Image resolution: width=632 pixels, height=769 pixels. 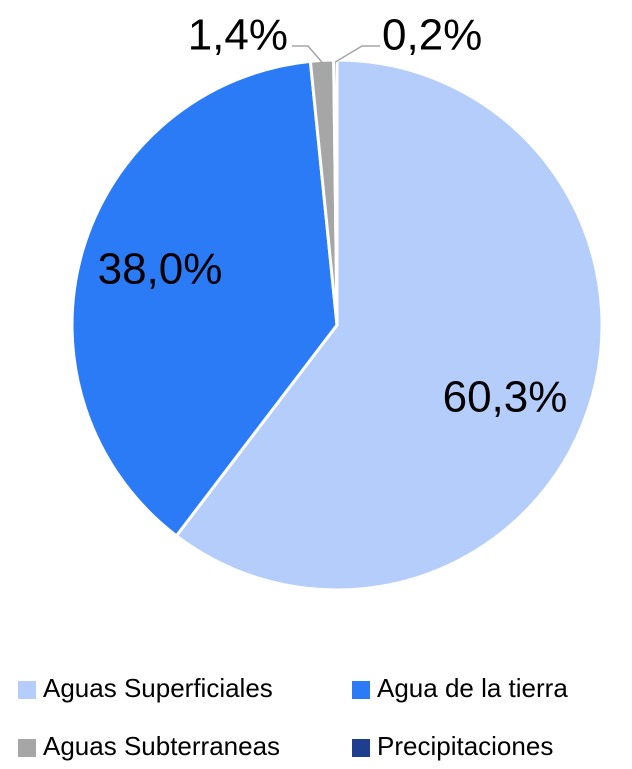 I want to click on legend-label: Aguas Subterraneas, so click(x=161, y=746).